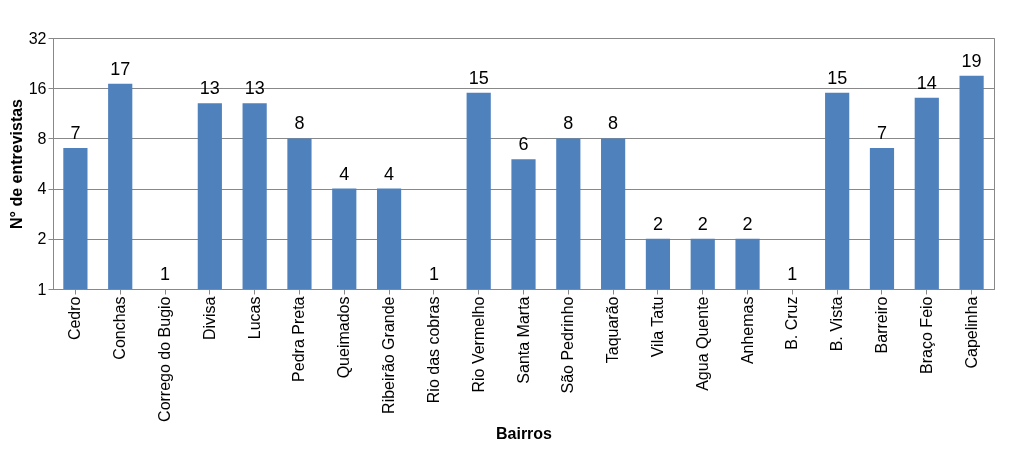 This screenshot has height=450, width=1014. Describe the element at coordinates (747, 330) in the screenshot. I see `x-tick-label: Anhemas` at that location.